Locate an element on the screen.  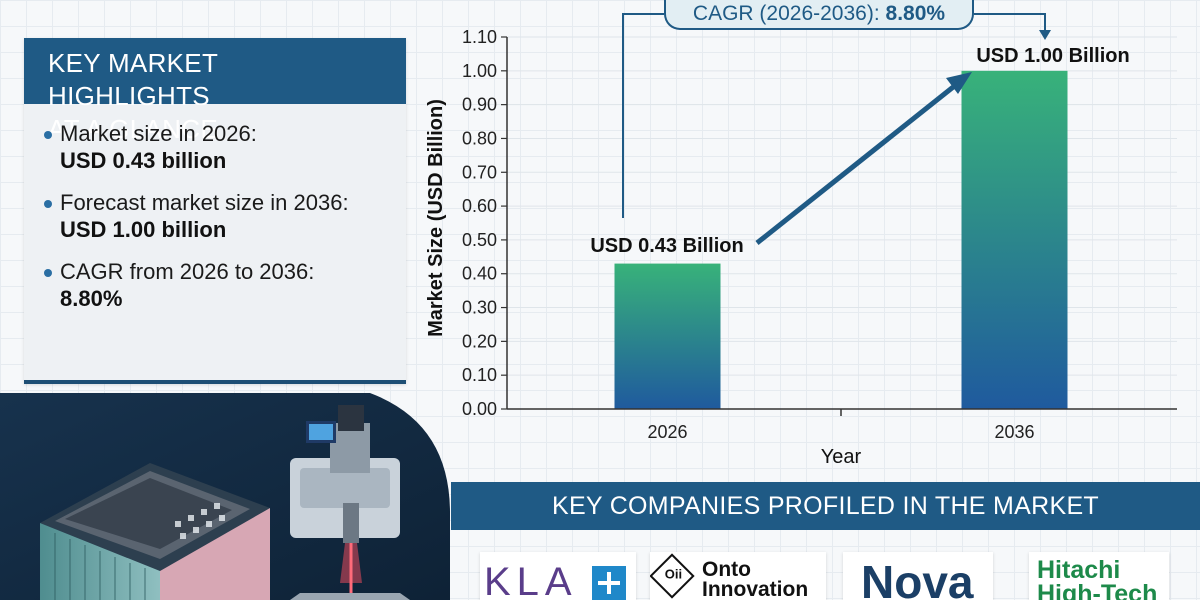
onto-wordmark: Onto Innovation is located at coordinates (755, 579).